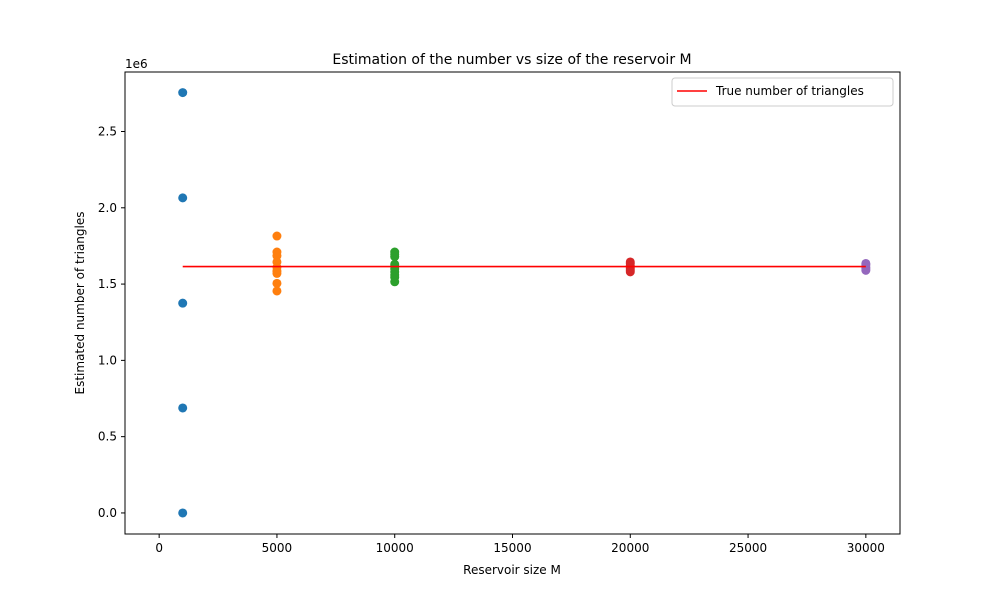 This screenshot has height=600, width=1000. I want to click on y-tick-label-0: 0.0, so click(107, 513).